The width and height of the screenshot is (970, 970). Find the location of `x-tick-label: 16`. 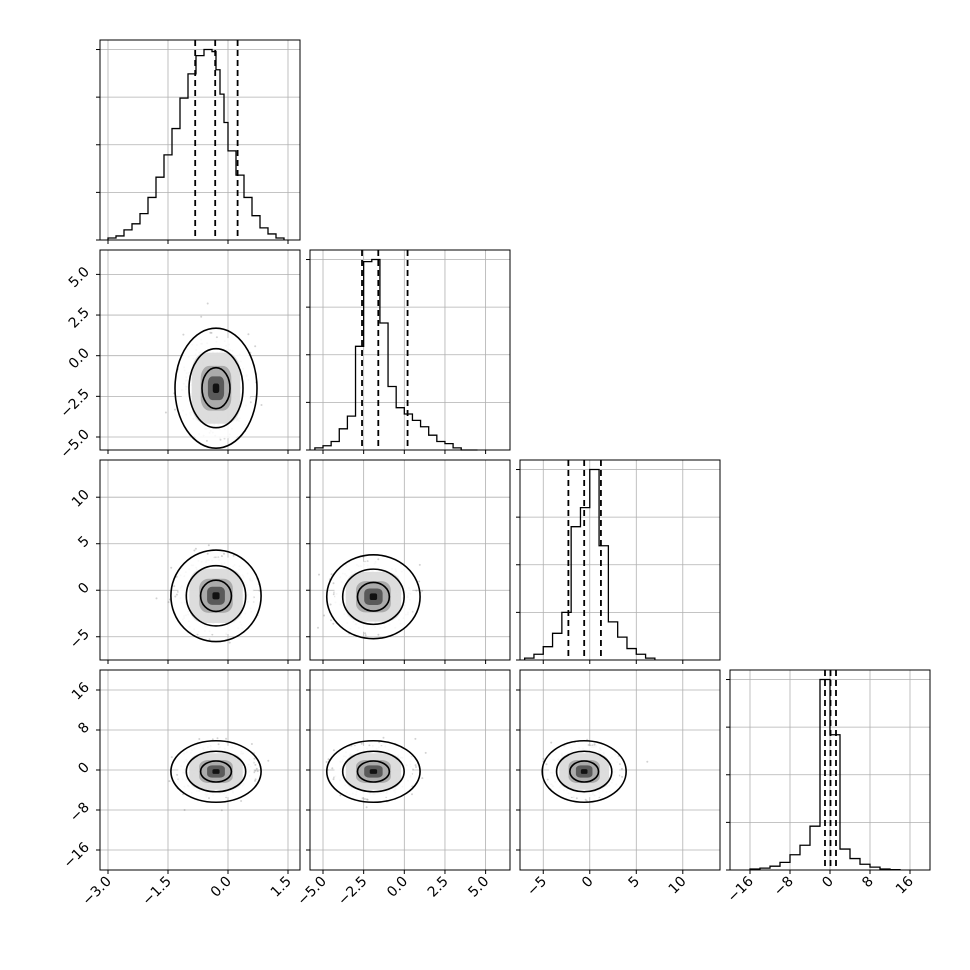

x-tick-label: 16 is located at coordinates (905, 885).